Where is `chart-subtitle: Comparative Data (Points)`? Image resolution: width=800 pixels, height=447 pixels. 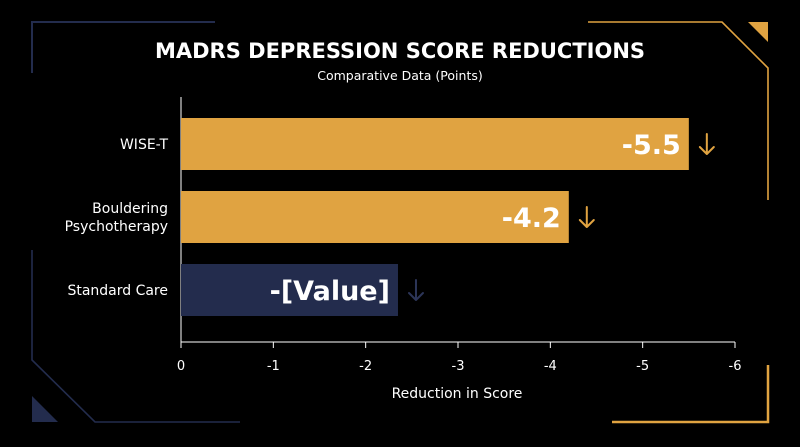
chart-subtitle: Comparative Data (Points) is located at coordinates (400, 75).